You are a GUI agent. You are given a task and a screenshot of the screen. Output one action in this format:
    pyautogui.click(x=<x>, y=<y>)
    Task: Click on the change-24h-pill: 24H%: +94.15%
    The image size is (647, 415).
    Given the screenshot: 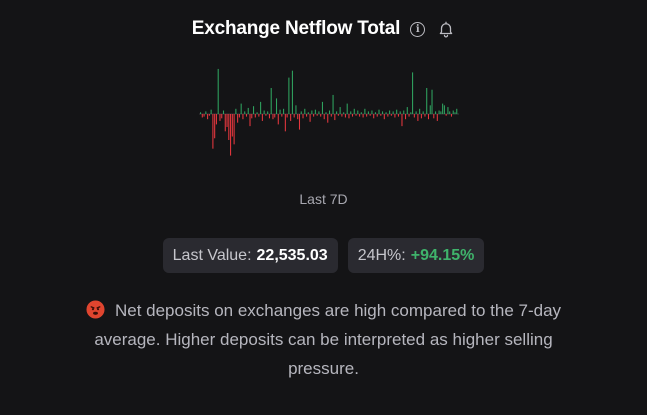 What is the action you would take?
    pyautogui.click(x=416, y=255)
    